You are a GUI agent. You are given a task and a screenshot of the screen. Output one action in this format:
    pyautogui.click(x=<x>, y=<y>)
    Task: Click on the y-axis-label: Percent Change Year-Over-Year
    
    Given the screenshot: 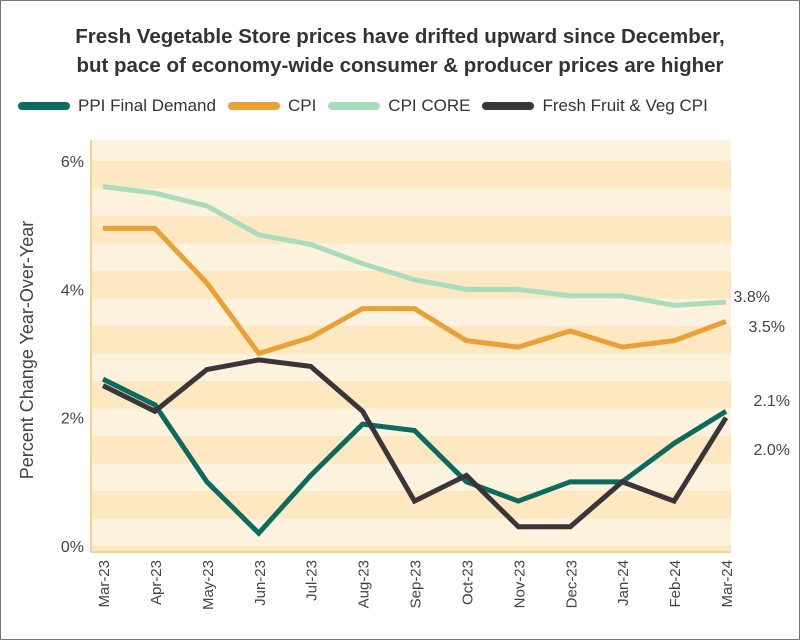 What is the action you would take?
    pyautogui.click(x=27, y=350)
    